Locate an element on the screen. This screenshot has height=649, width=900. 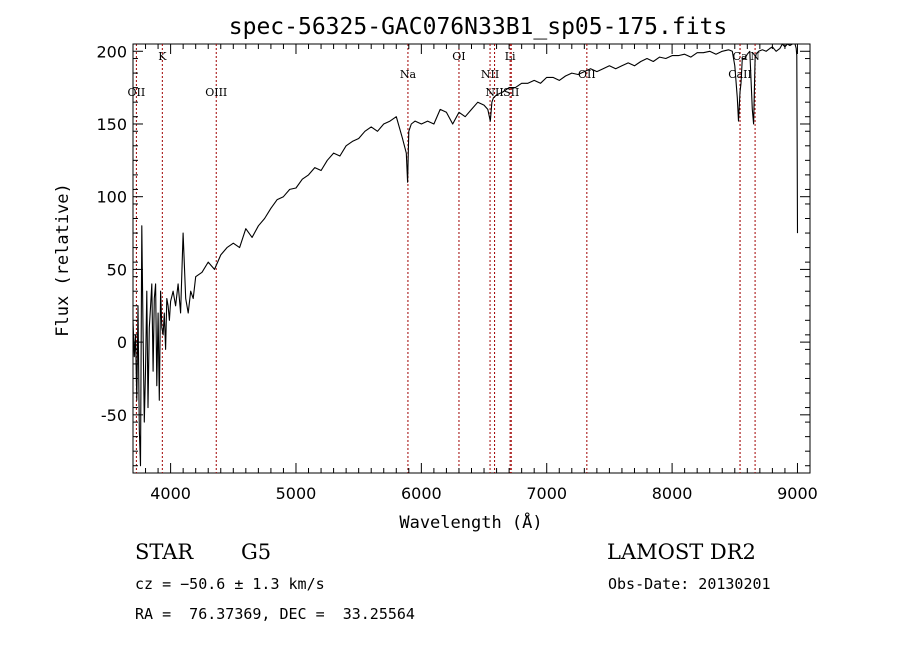
x-tick-label: 6000 is located at coordinates (421, 493).